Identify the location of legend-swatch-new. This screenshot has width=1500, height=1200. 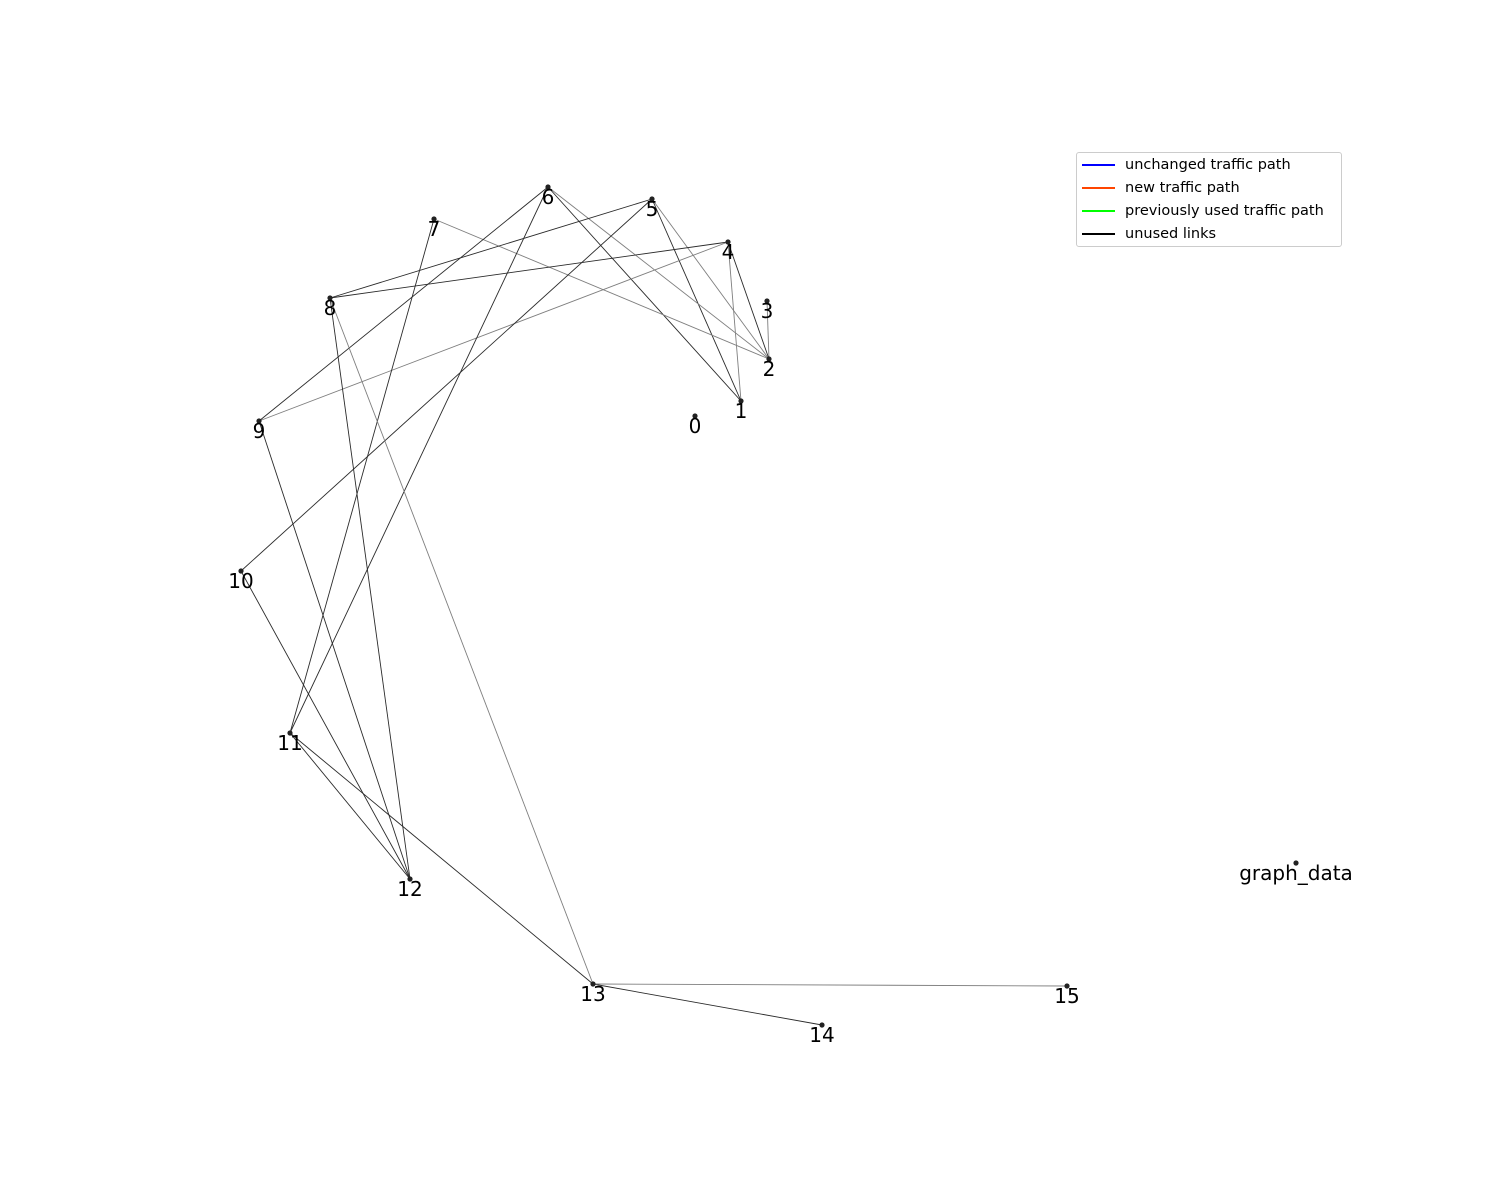
(1098, 188).